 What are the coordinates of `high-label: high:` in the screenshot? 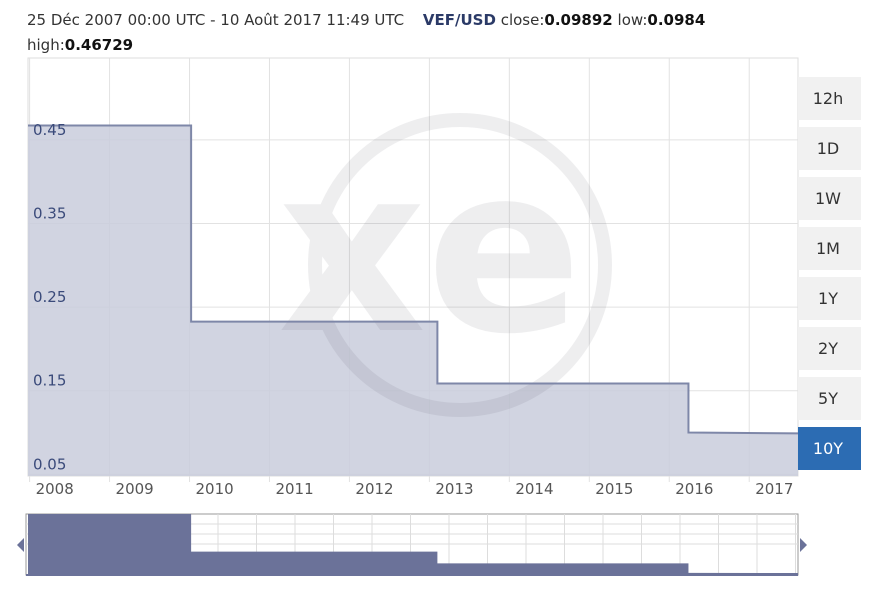 It's located at (46, 45).